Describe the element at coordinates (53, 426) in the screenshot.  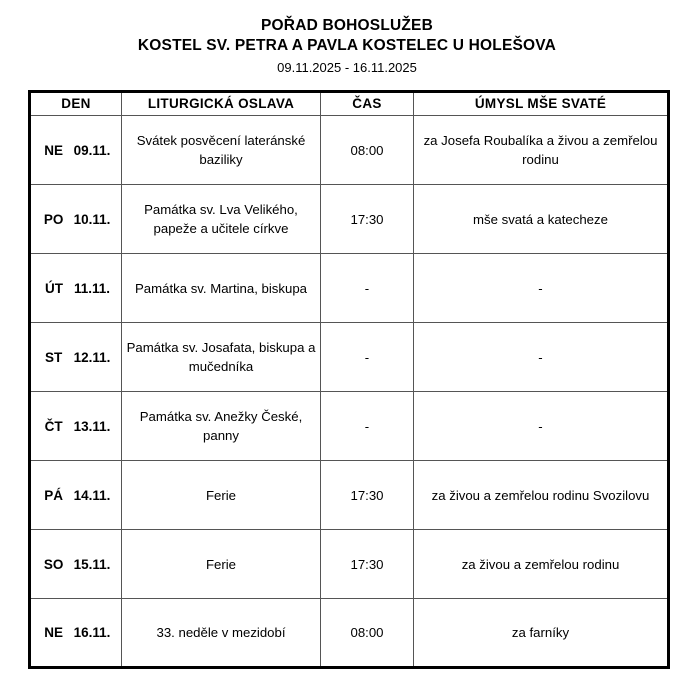
I see `day-of-week: ČT` at that location.